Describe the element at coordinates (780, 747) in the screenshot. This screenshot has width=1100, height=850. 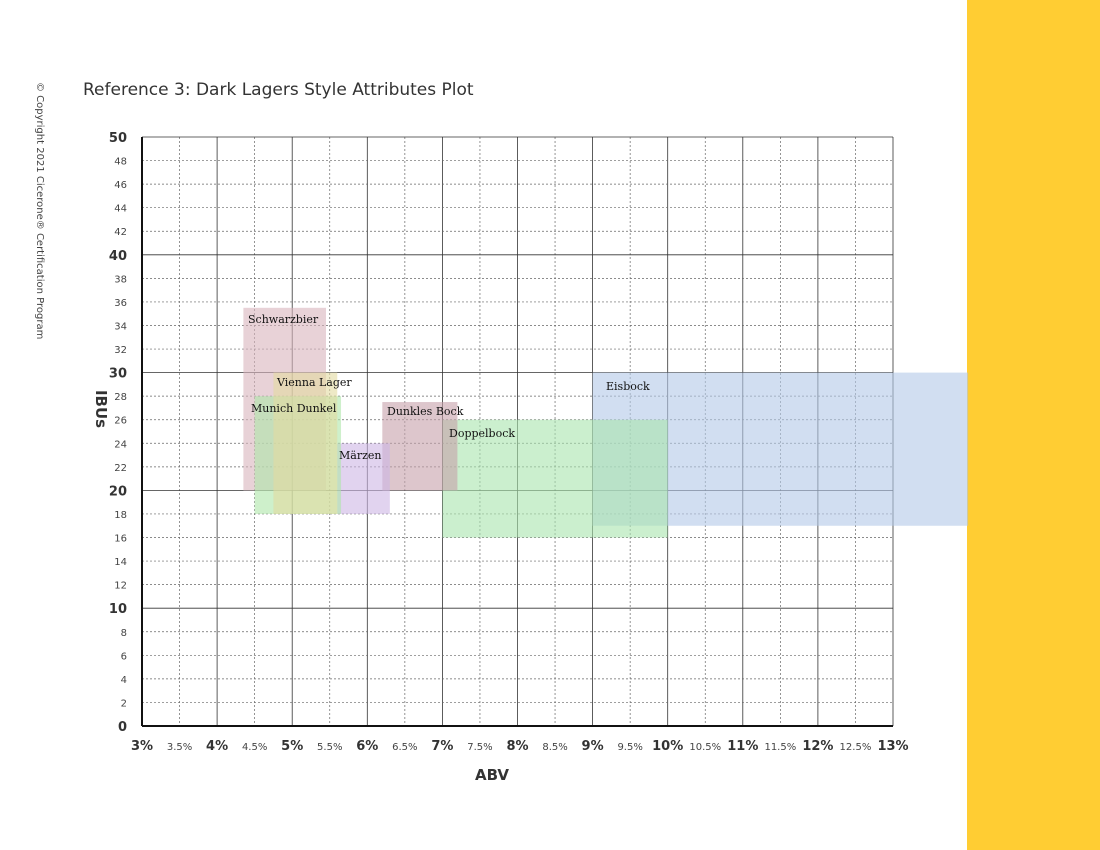
I see `x-tick-label: 11.5%` at that location.